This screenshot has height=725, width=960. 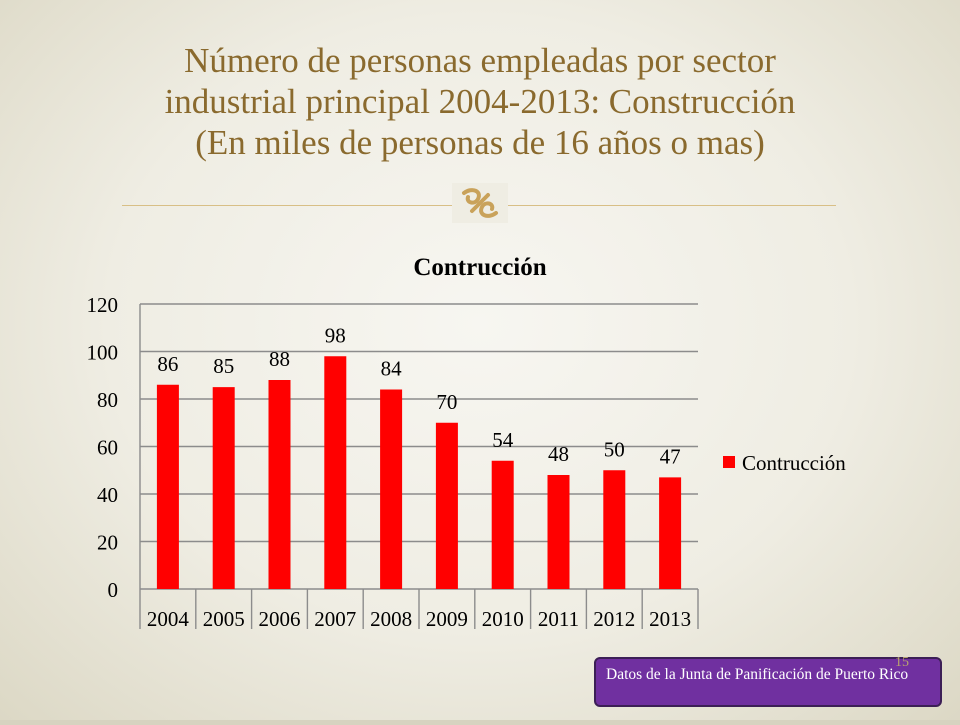 What do you see at coordinates (113, 590) in the screenshot?
I see `y-tick-label: 0` at bounding box center [113, 590].